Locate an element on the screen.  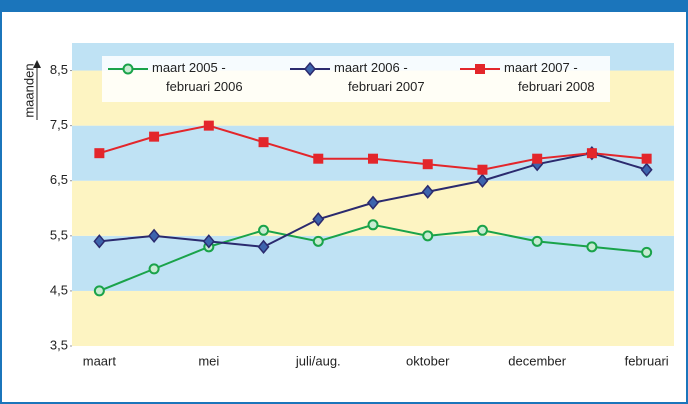
legend-label: maart 2007 -februari 2008 is located at coordinates (549, 77).